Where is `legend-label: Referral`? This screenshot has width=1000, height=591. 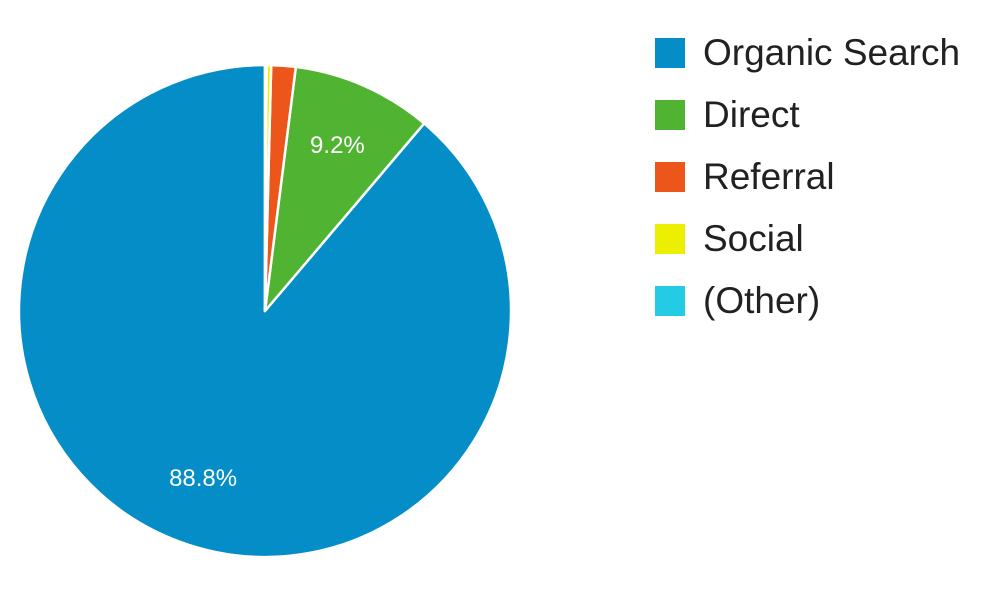 legend-label: Referral is located at coordinates (769, 176).